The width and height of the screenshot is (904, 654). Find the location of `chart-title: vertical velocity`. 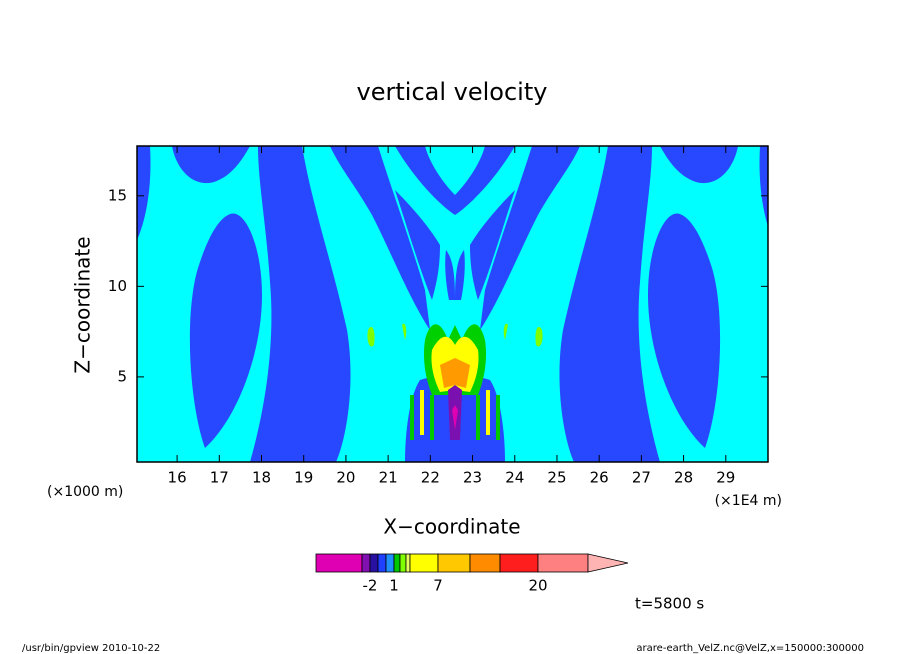

chart-title: vertical velocity is located at coordinates (452, 92).